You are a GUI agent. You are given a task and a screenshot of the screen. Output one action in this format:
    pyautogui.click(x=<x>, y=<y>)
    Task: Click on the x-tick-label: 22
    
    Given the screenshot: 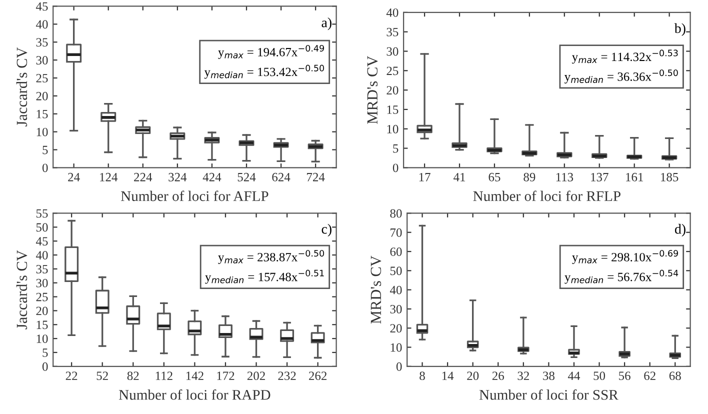 What is the action you would take?
    pyautogui.click(x=72, y=376)
    